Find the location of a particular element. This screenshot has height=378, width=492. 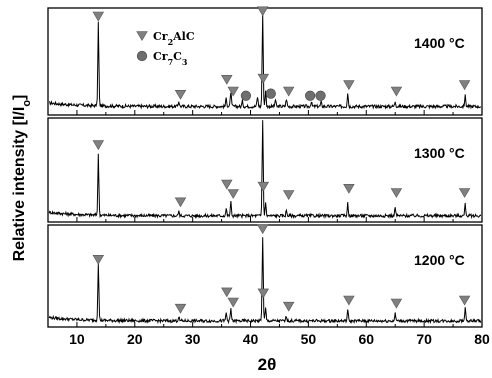

x-tick-label: 40 is located at coordinates (251, 339).